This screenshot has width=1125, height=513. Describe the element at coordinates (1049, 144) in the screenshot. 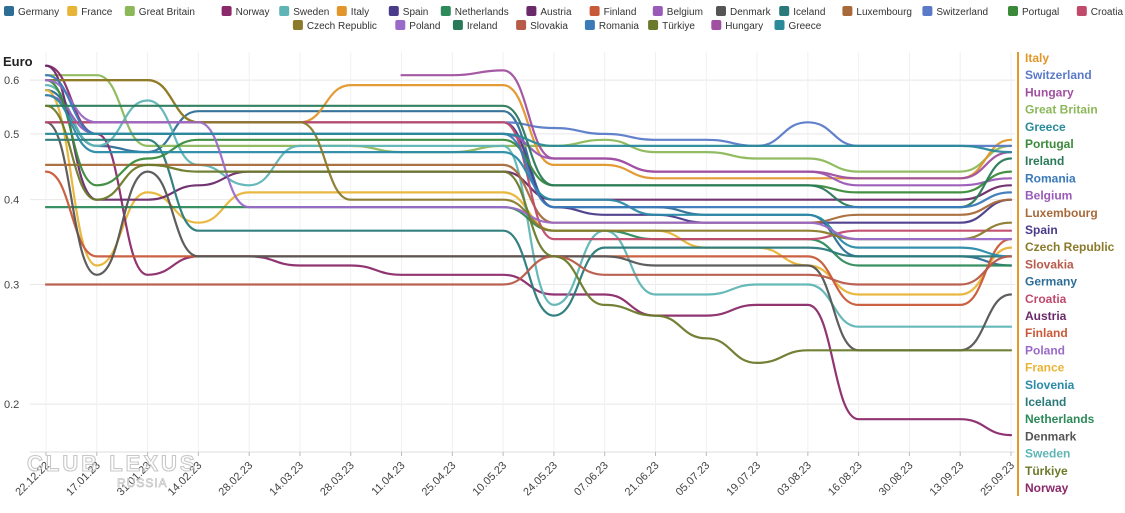

I see `end-label-portugal: Portugal` at that location.